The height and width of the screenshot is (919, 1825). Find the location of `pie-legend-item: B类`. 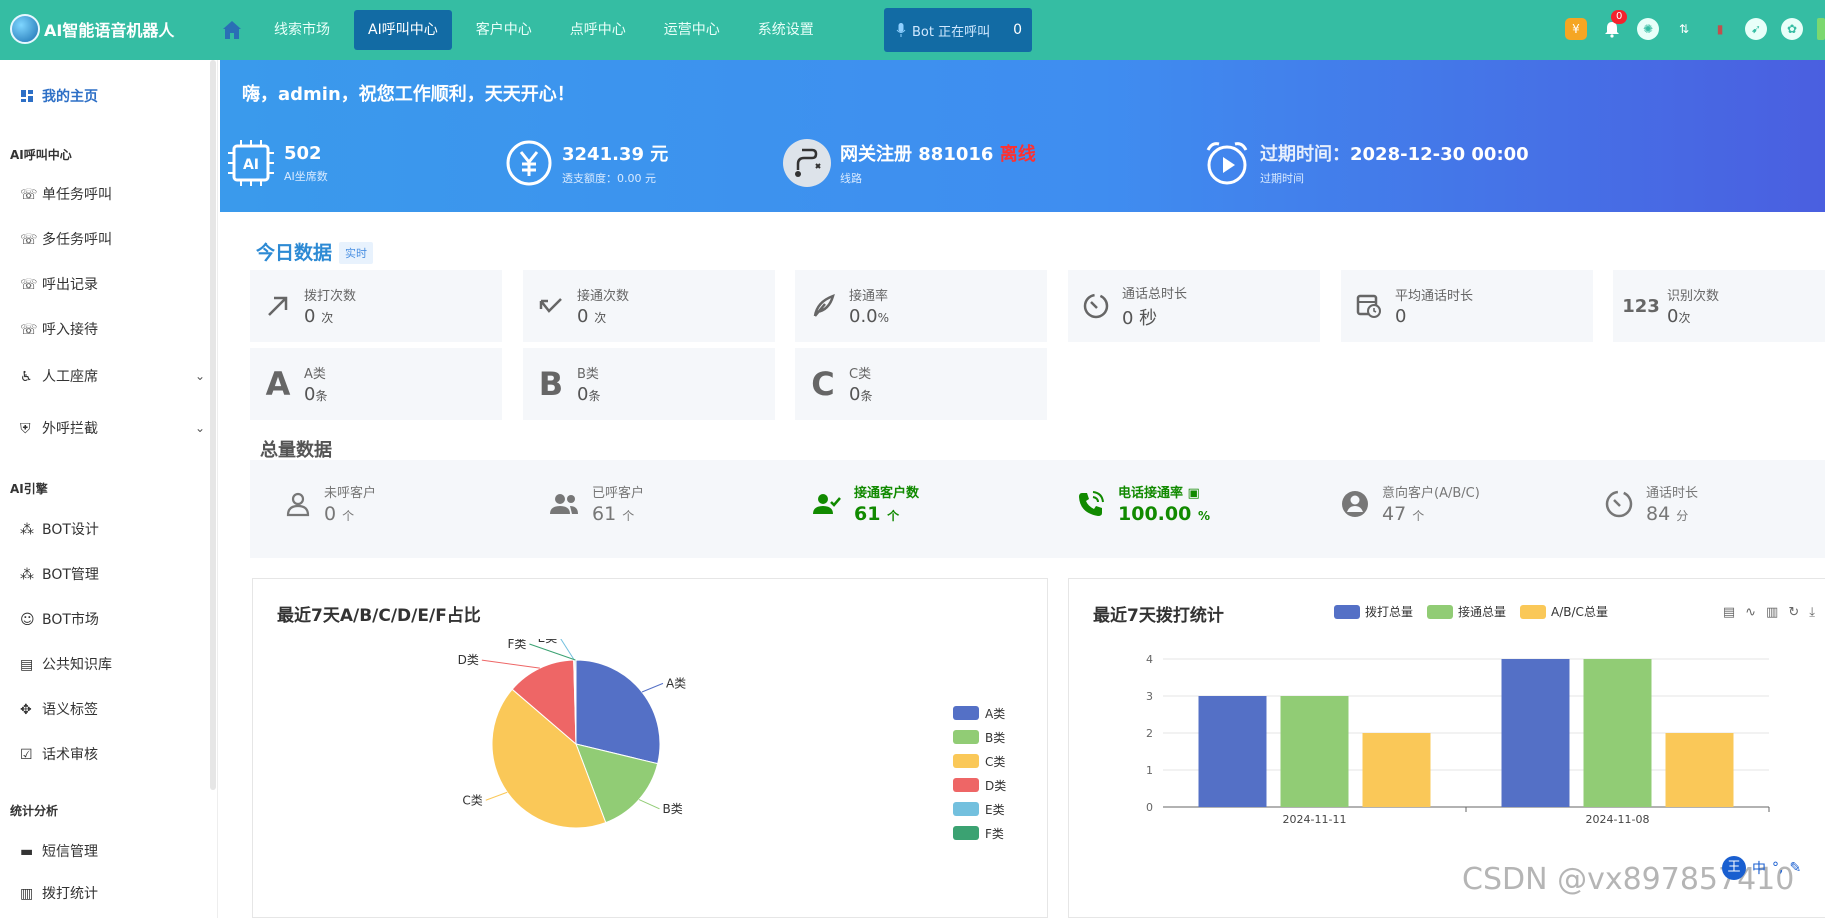

pie-legend-item: B类 is located at coordinates (979, 737).